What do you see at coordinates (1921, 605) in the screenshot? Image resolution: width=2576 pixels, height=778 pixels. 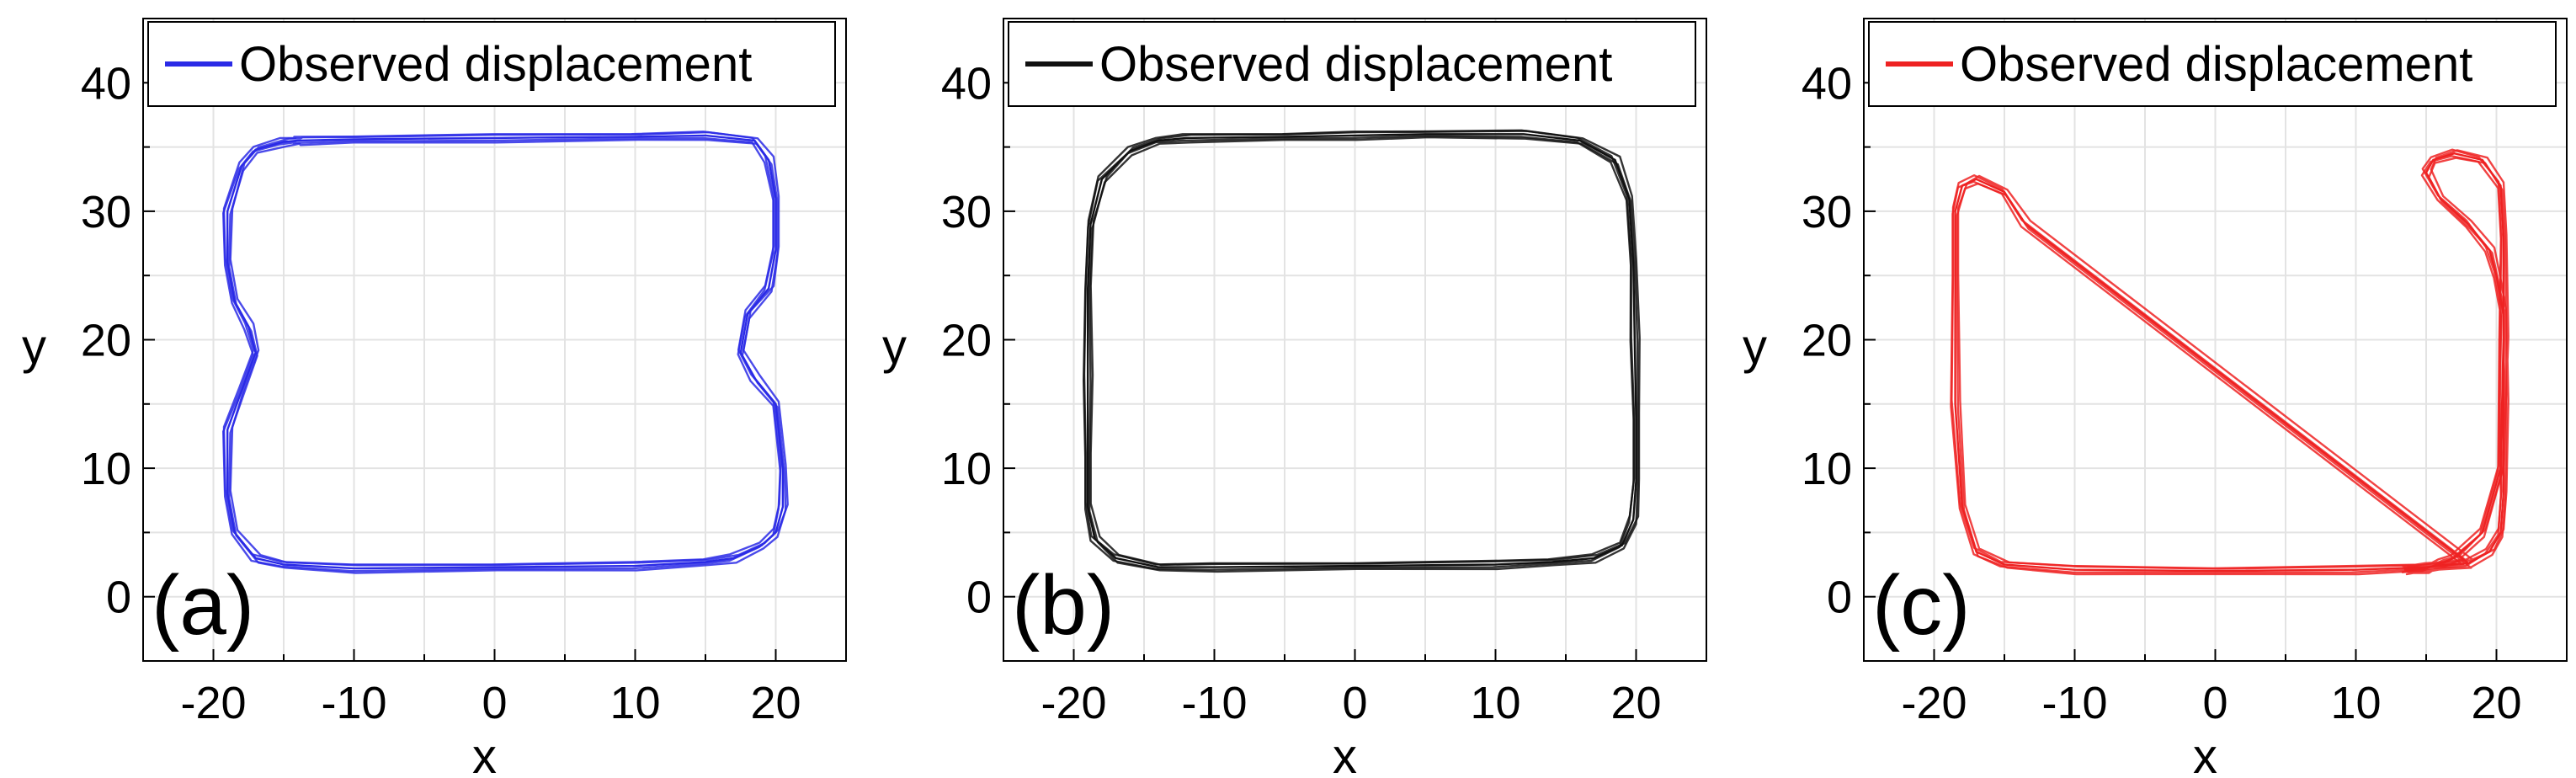 I see `panel-label: (c)` at bounding box center [1921, 605].